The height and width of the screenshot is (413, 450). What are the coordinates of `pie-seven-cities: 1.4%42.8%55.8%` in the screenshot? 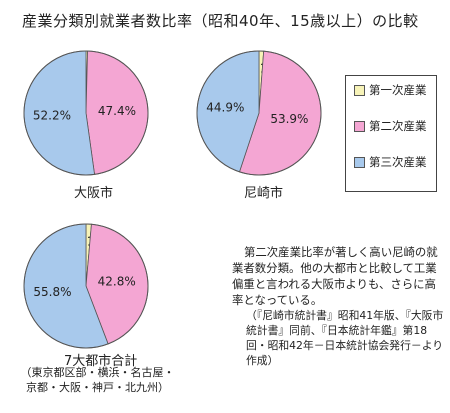 It's located at (86, 286).